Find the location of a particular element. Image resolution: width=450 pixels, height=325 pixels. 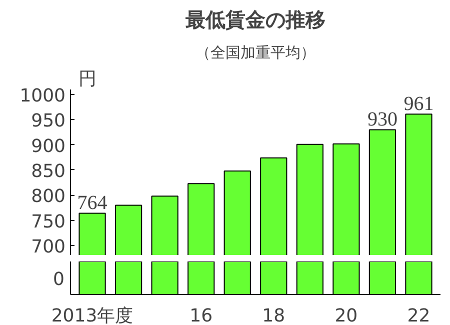

x-tick-label: 20 is located at coordinates (346, 315).